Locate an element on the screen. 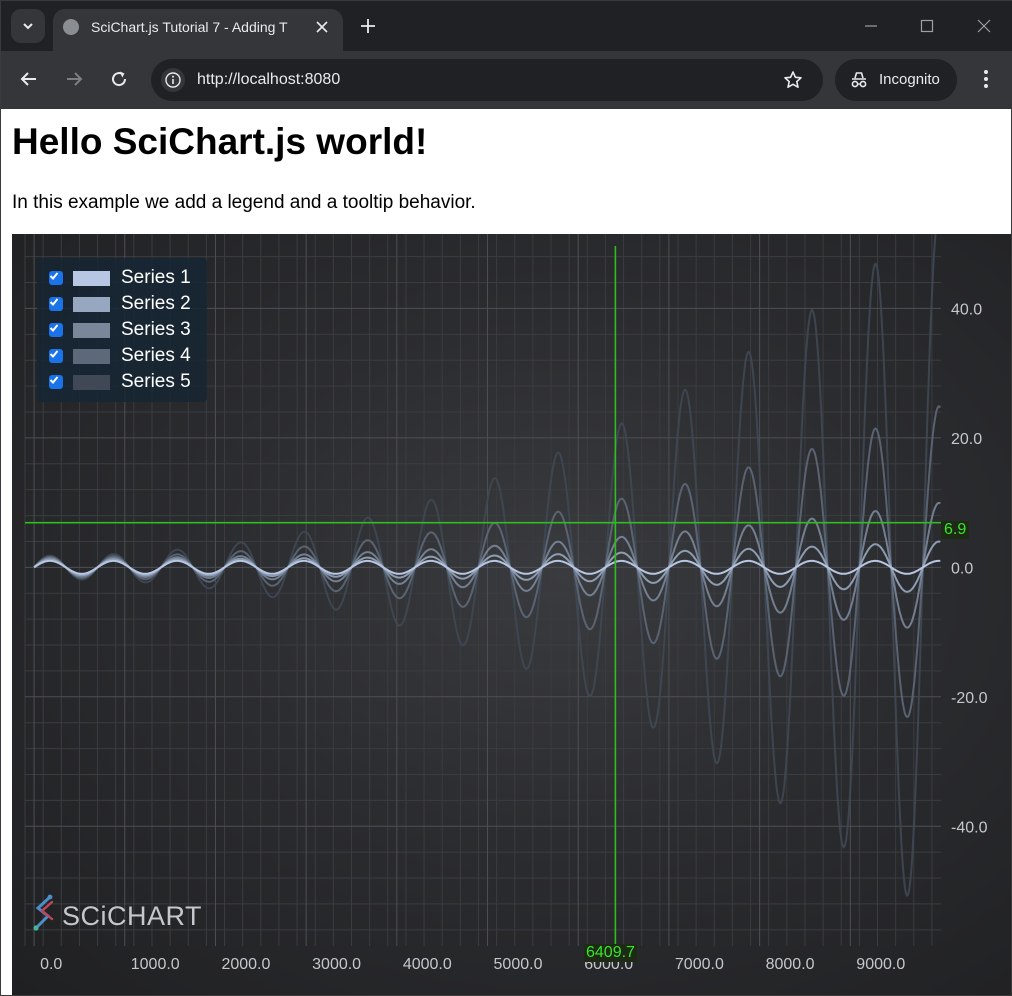  plus-icon is located at coordinates (368, 26).